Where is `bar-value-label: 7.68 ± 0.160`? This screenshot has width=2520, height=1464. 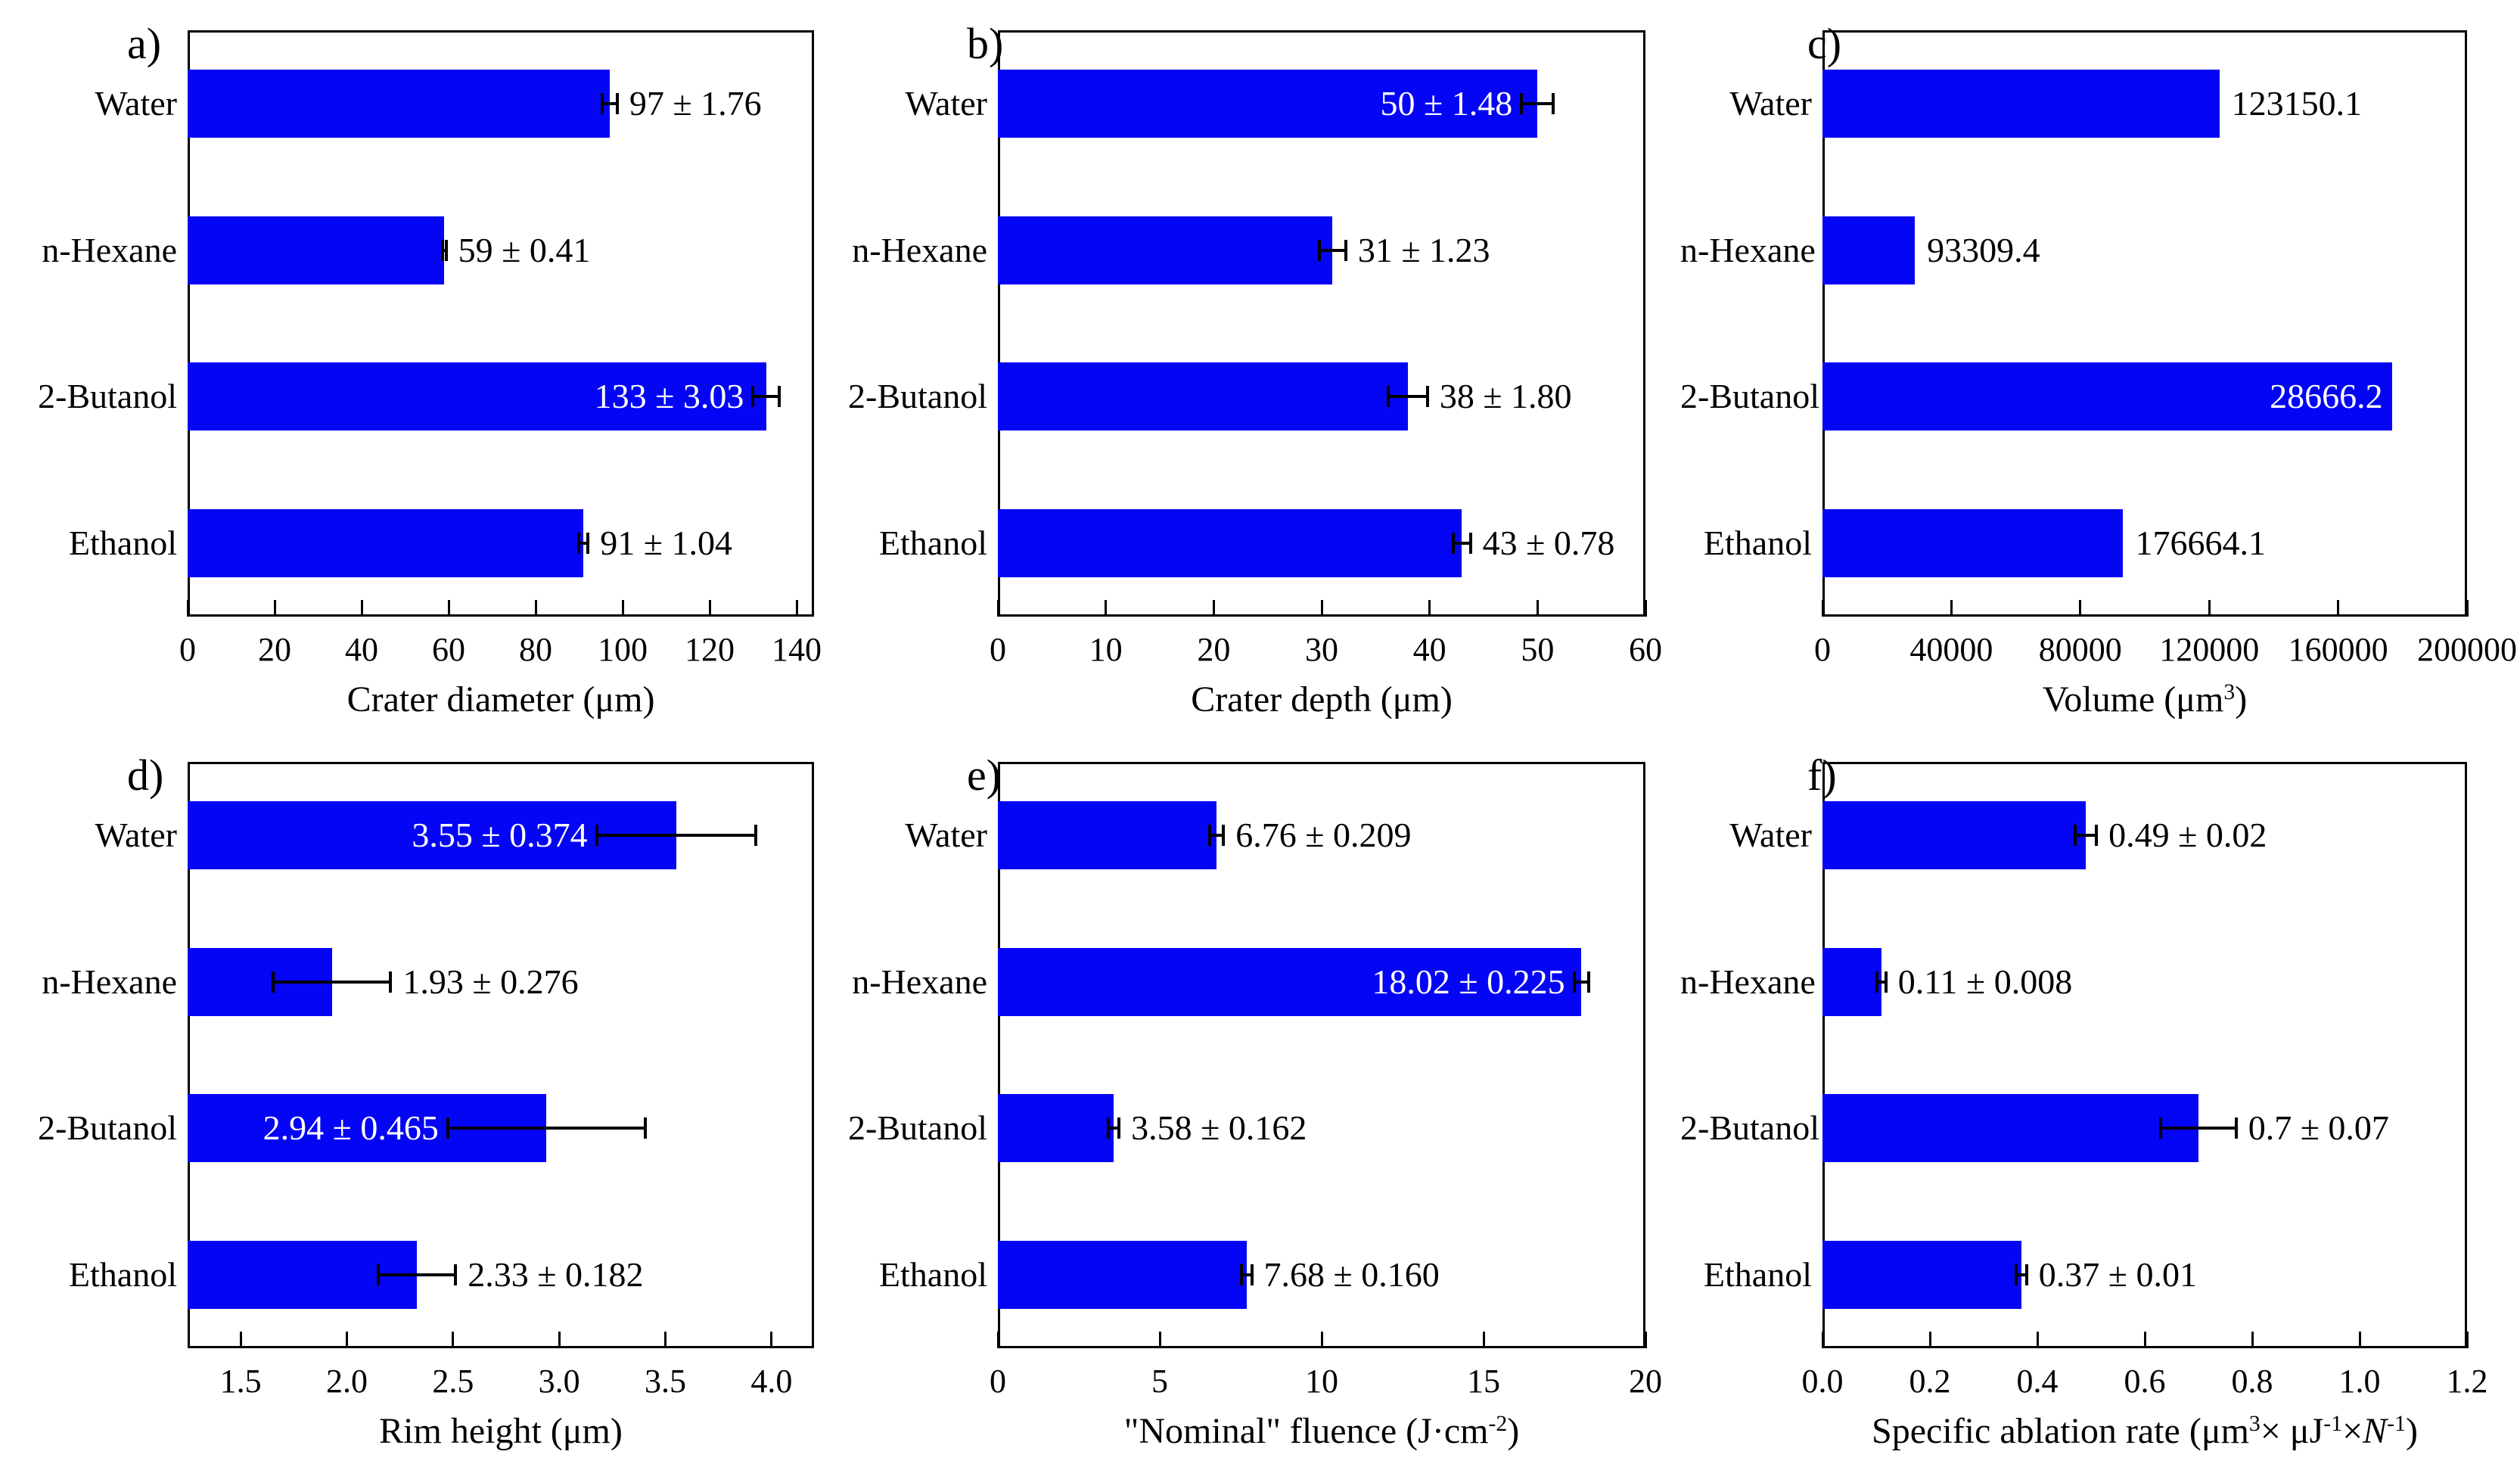
bar-value-label: 7.68 ± 0.160 is located at coordinates (1351, 1275).